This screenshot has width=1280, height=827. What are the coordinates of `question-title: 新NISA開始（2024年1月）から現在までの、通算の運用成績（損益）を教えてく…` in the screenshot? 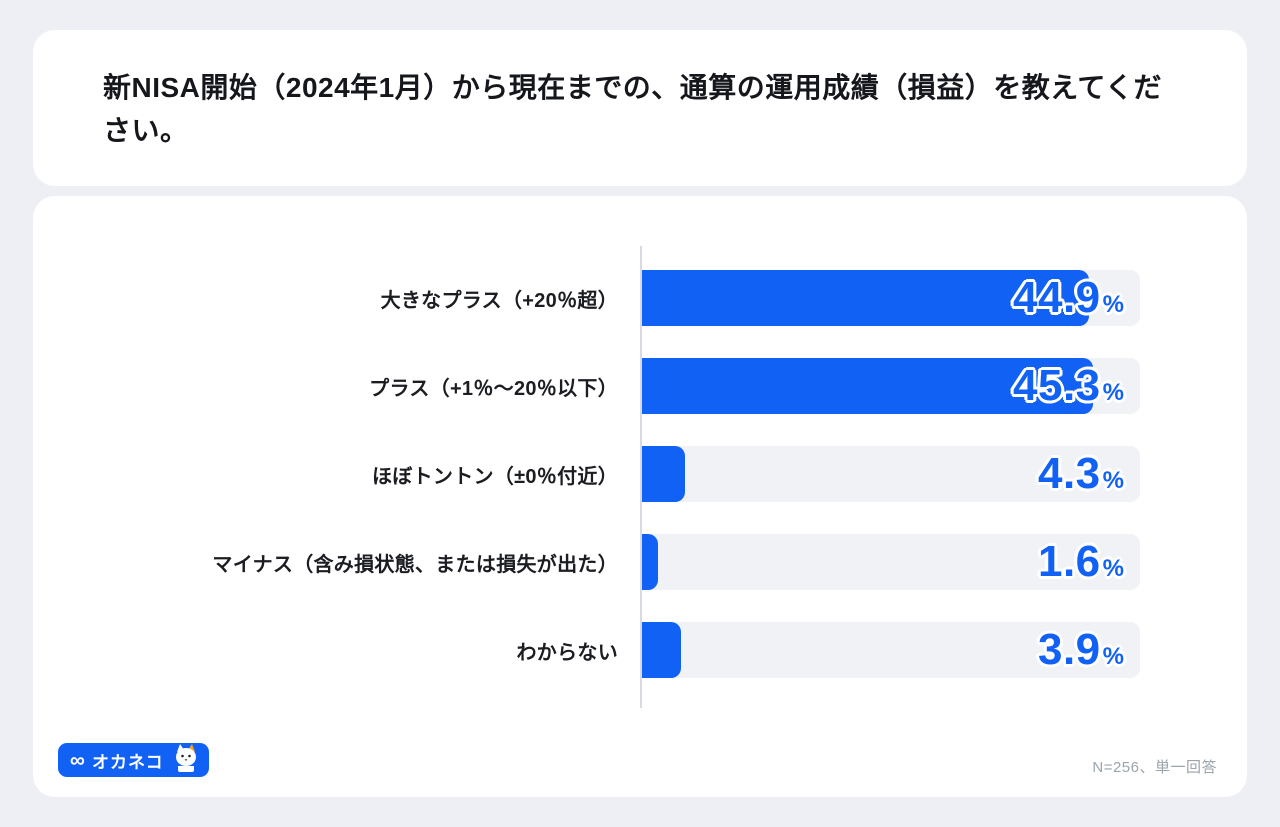 It's located at (633, 109).